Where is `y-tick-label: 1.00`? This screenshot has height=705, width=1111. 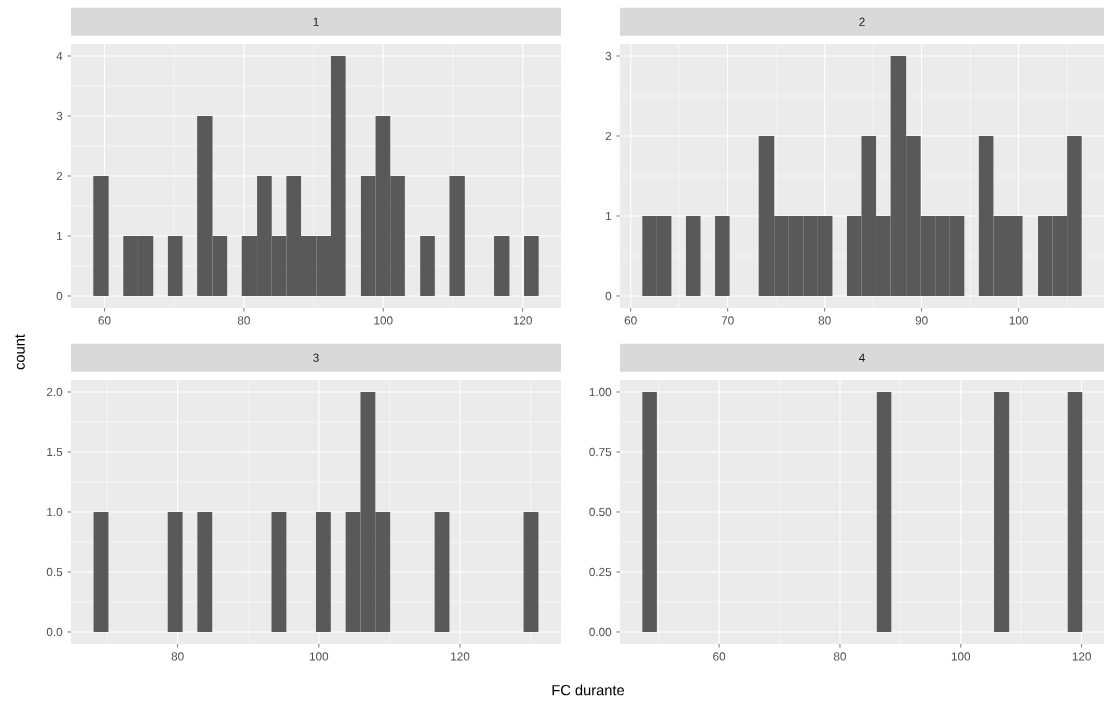 y-tick-label: 1.00 is located at coordinates (600, 392).